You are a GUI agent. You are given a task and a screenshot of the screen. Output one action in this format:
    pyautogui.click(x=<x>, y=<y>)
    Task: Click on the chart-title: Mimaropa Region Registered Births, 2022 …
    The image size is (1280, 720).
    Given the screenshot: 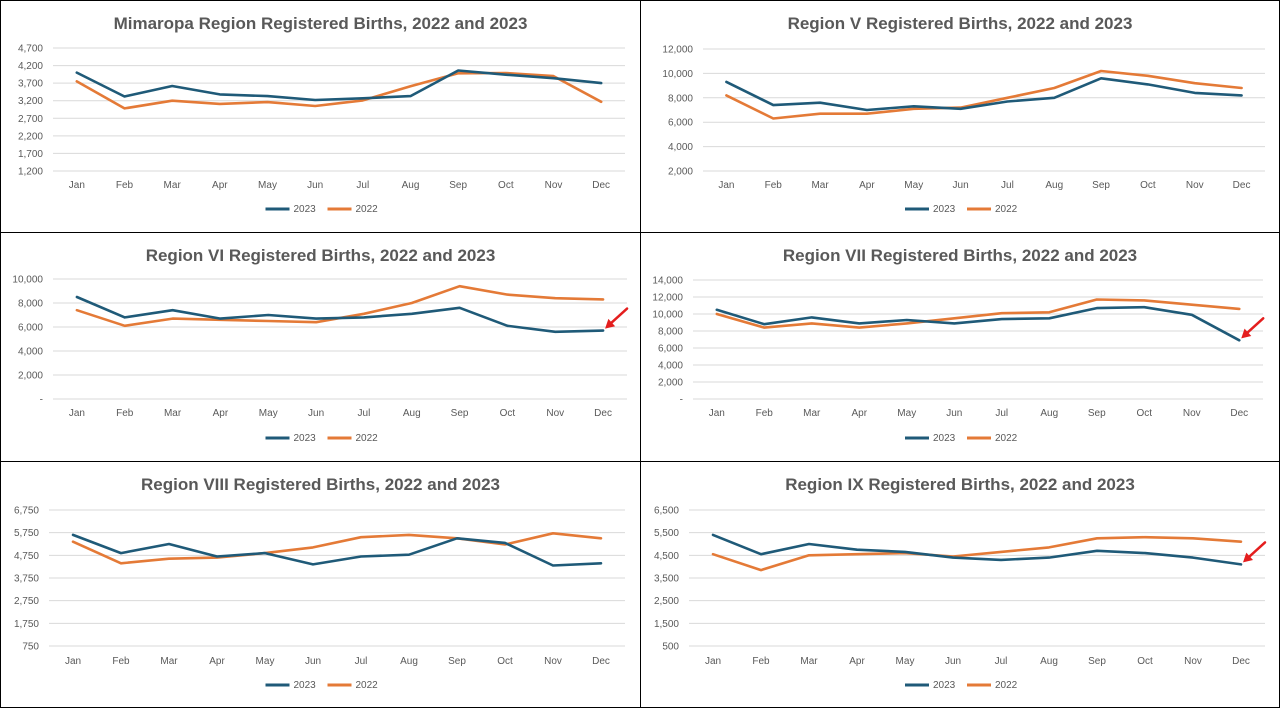 What is the action you would take?
    pyautogui.click(x=321, y=23)
    